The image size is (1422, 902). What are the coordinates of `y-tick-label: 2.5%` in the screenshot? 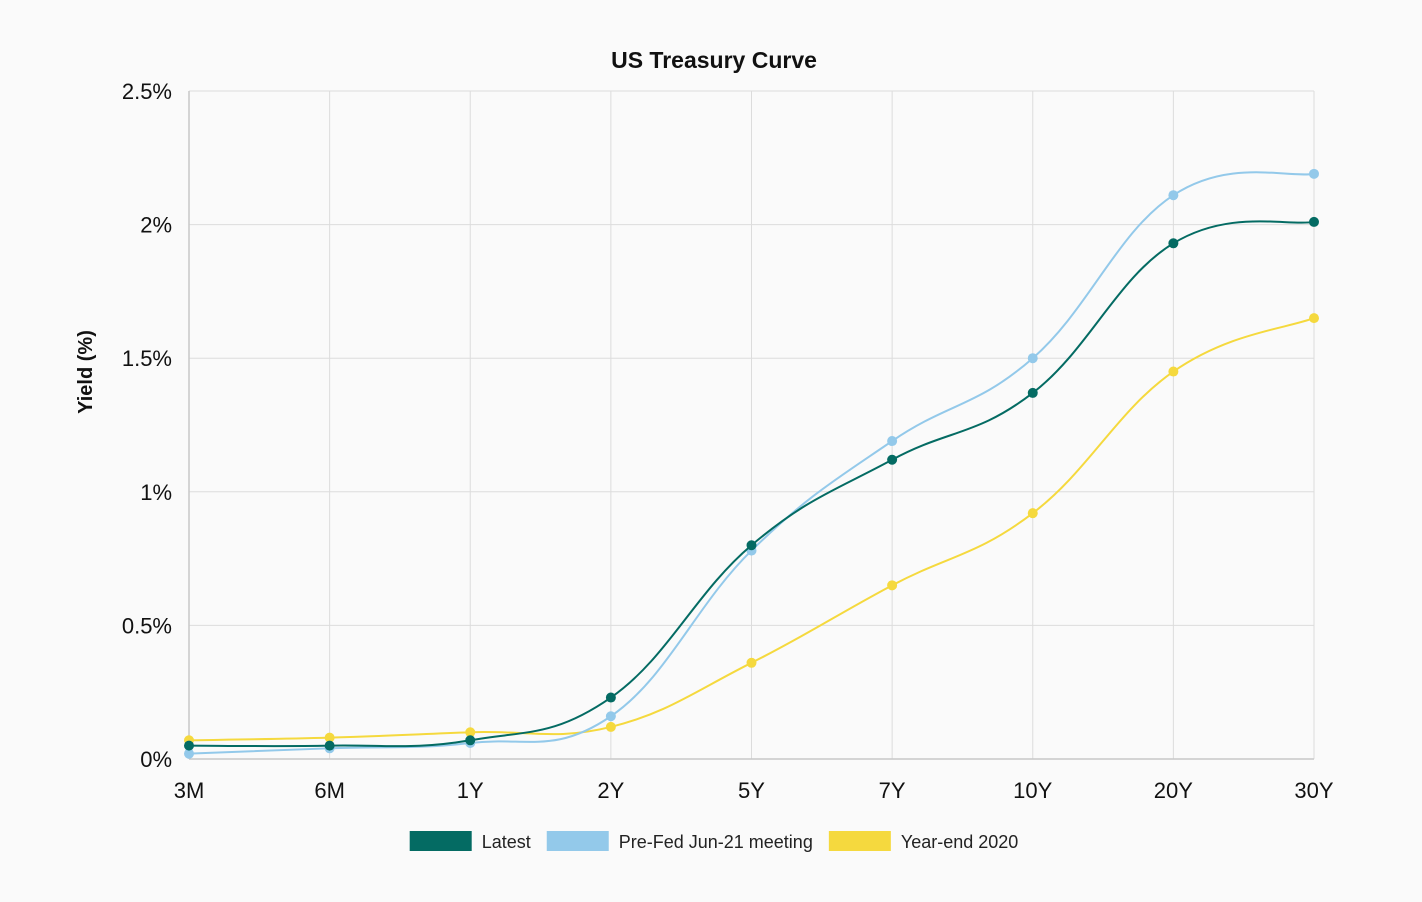 It's located at (147, 91).